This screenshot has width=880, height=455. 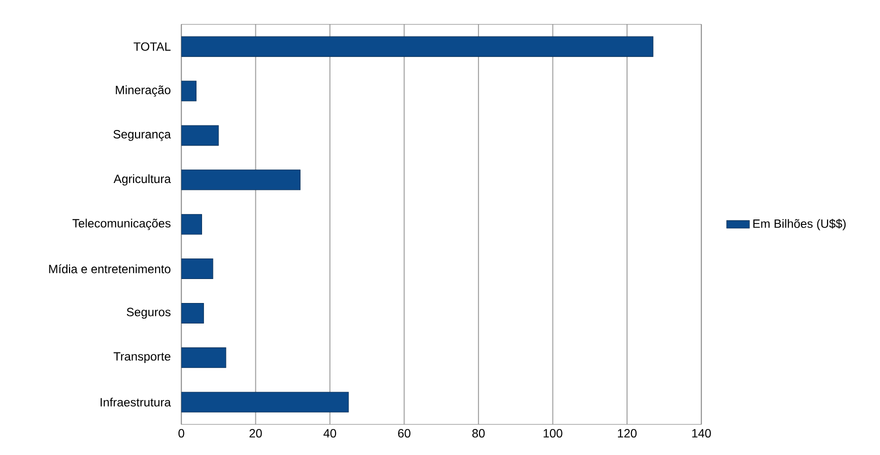 What do you see at coordinates (142, 180) in the screenshot?
I see `y-tick-label: Agricultura` at bounding box center [142, 180].